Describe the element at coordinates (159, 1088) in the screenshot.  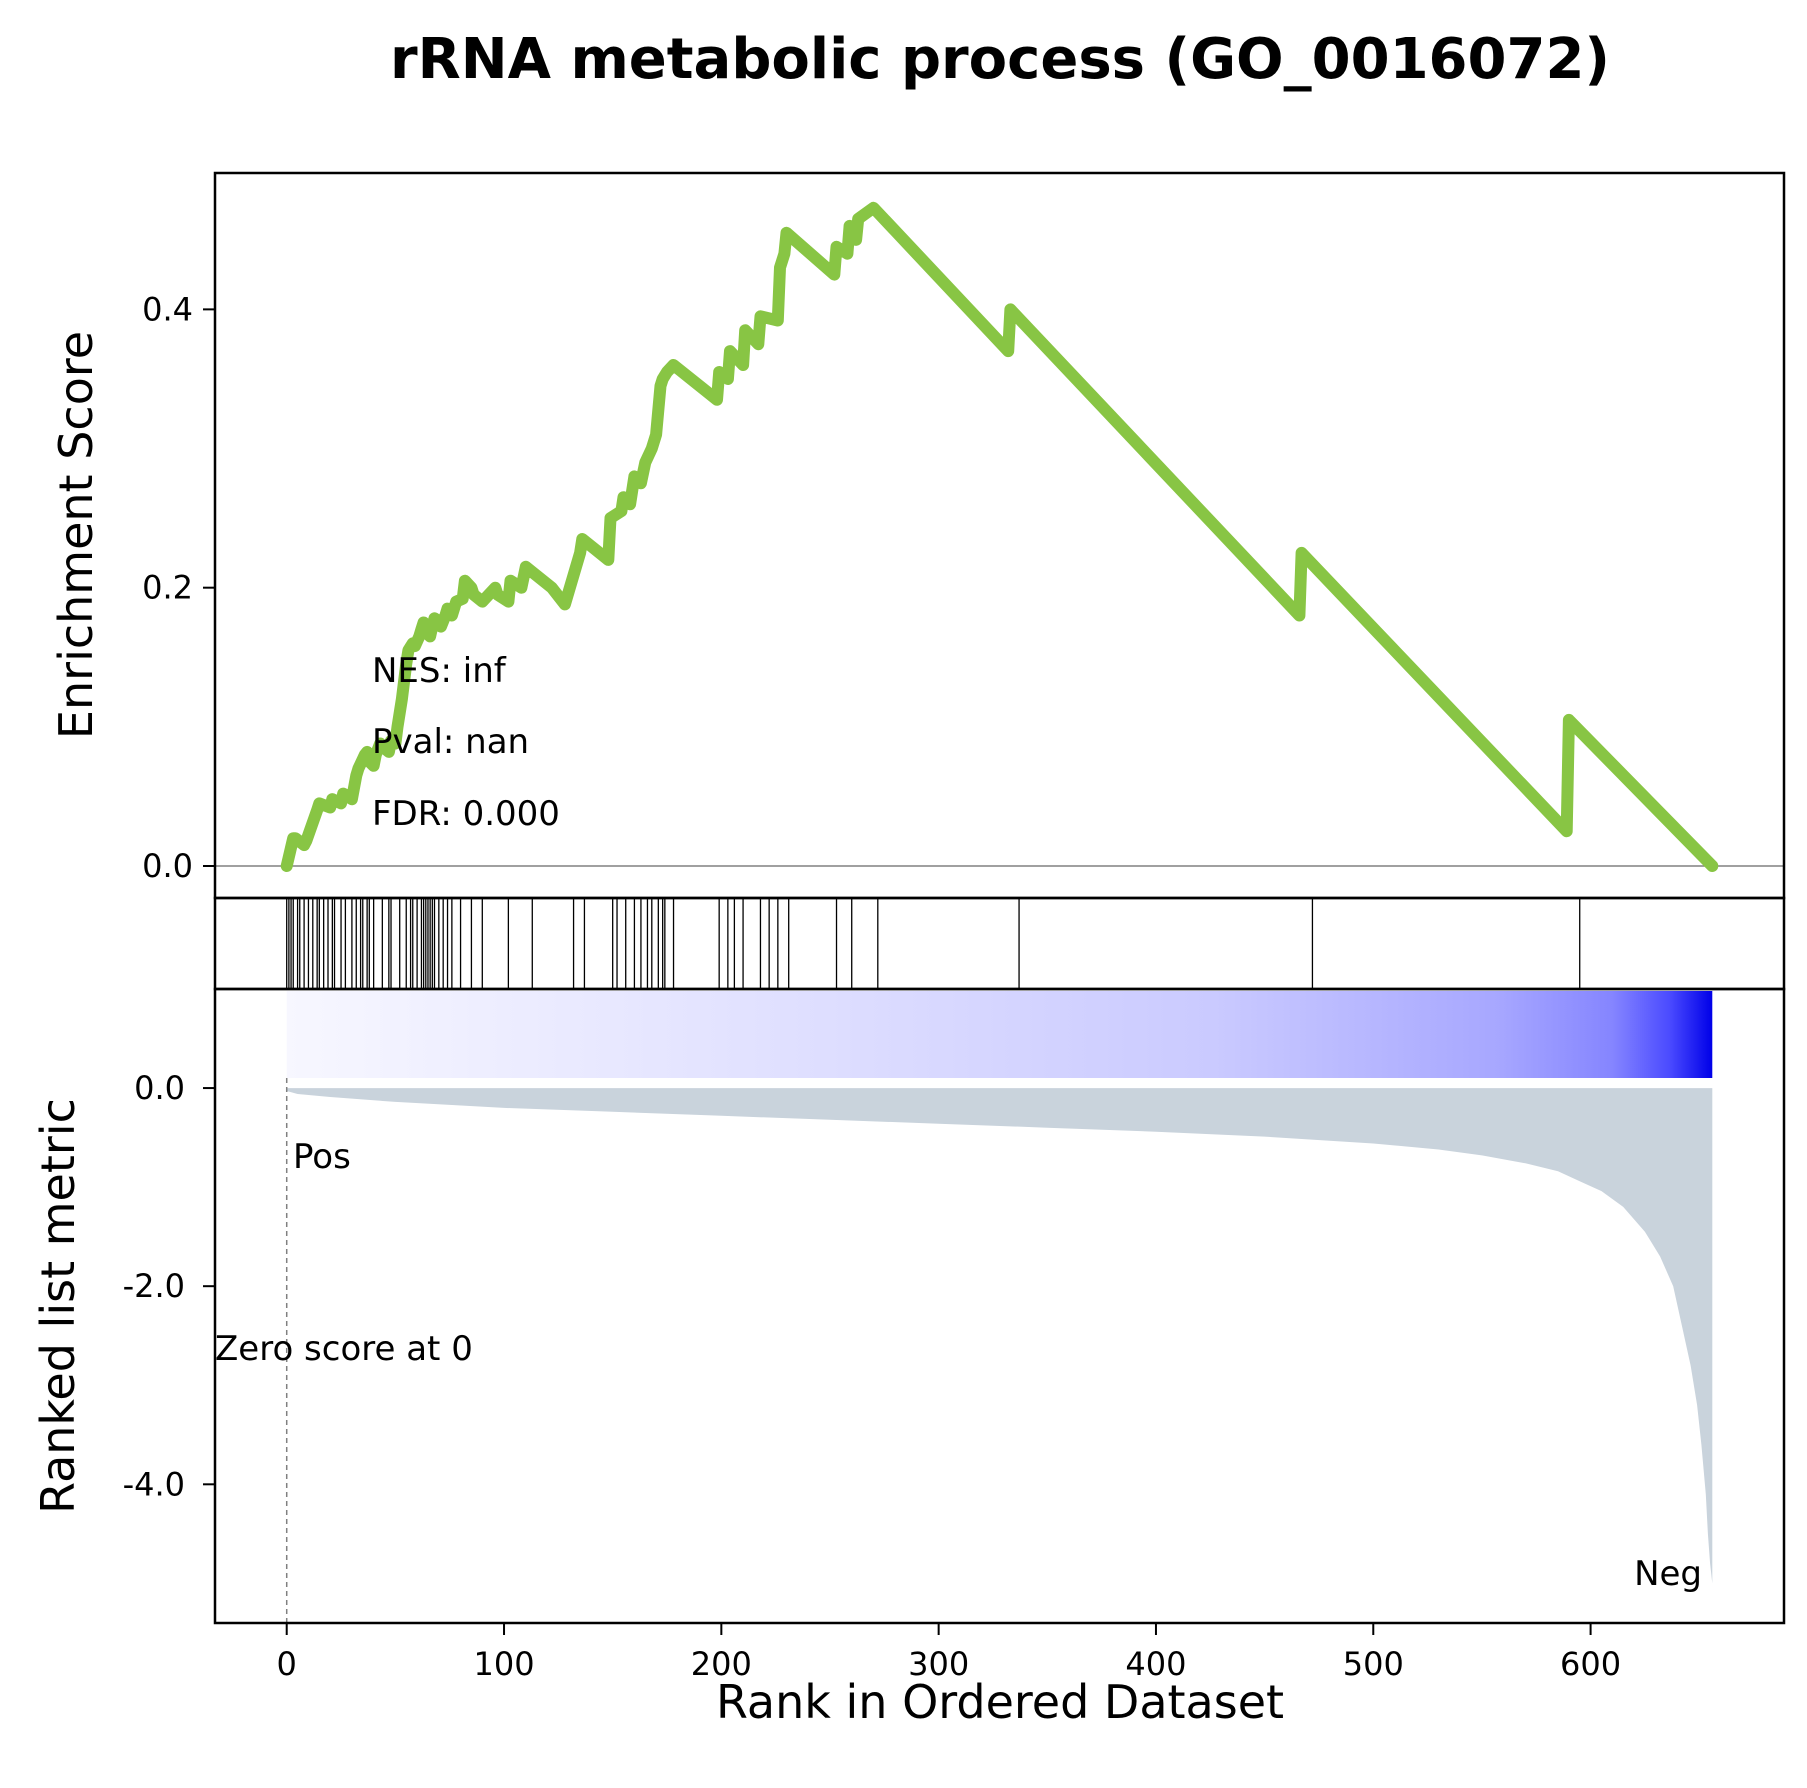
I see `metric-y-tick-label: 0.0` at that location.